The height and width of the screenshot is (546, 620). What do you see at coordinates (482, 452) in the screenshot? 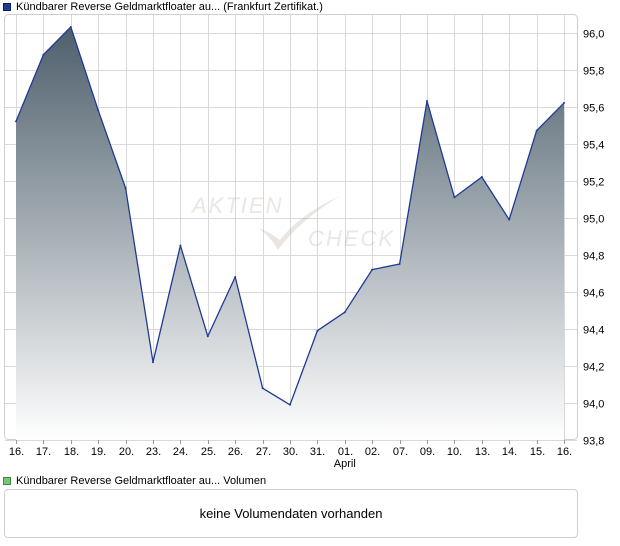
I see `x-tick-label: 13.` at bounding box center [482, 452].